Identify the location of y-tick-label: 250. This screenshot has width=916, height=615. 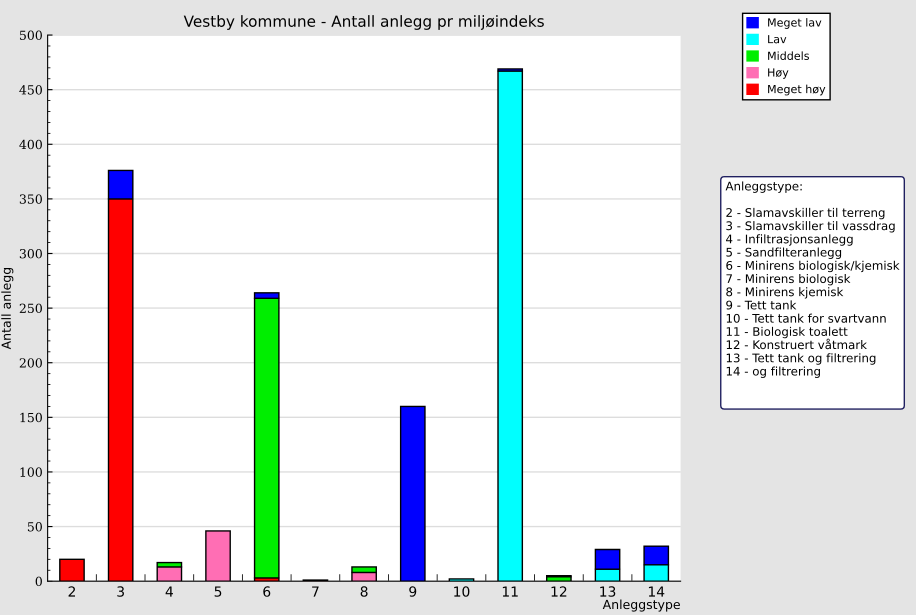
(31, 309).